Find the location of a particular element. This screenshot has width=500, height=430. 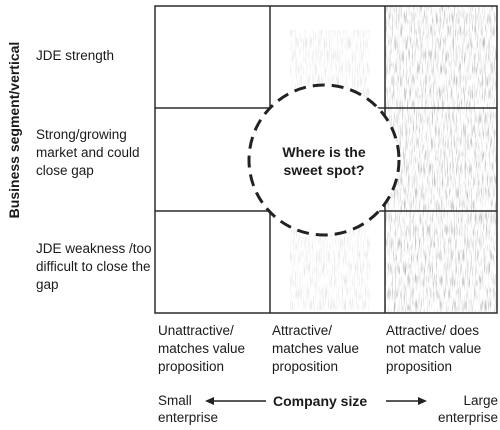

x-axis-title: Company size is located at coordinates (320, 401).